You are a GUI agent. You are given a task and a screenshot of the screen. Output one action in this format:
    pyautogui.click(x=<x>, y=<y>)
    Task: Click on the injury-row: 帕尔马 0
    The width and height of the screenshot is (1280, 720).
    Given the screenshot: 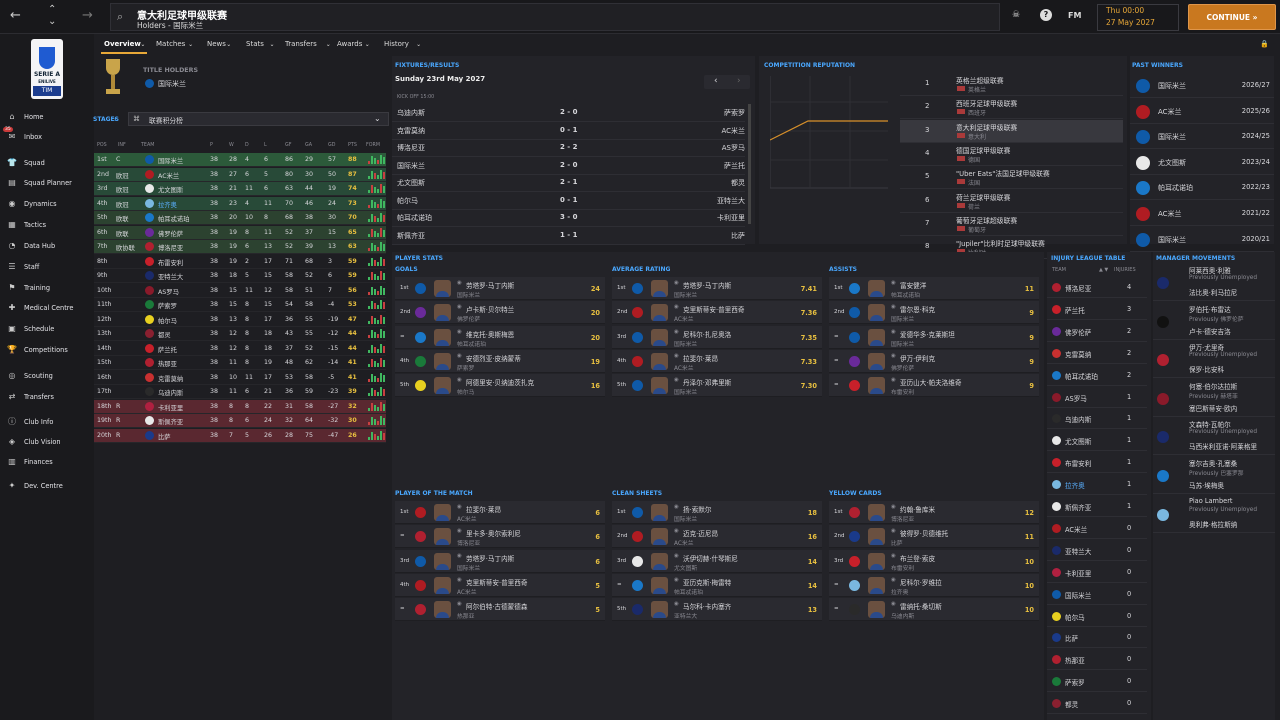 What is the action you would take?
    pyautogui.click(x=1097, y=616)
    